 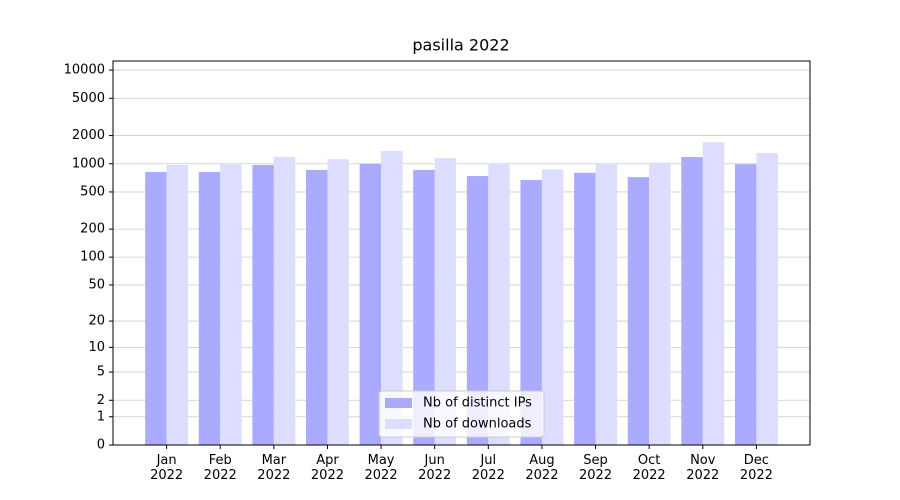 I want to click on y-tick-label: 10000, so click(x=84, y=70).